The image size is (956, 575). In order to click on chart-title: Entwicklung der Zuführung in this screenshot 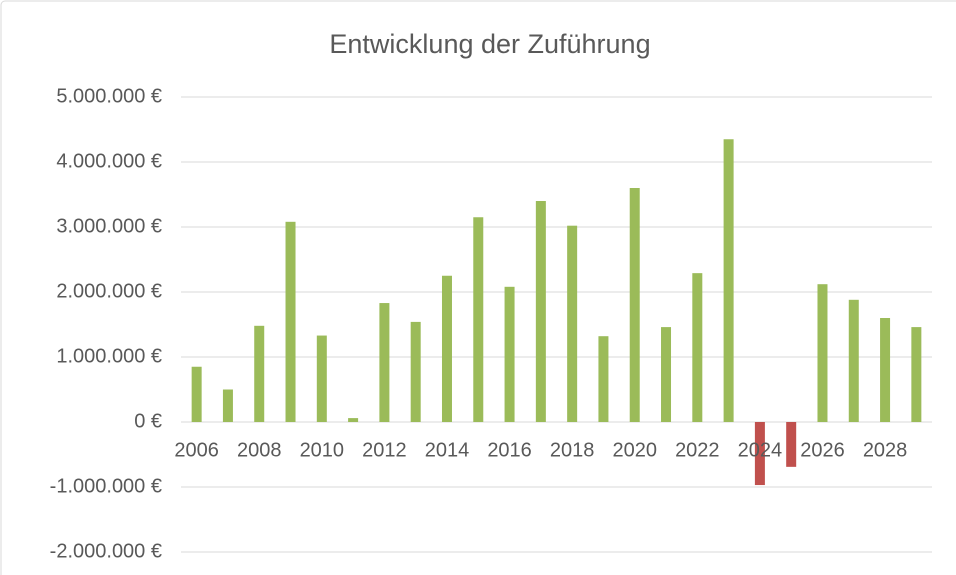, I will do `click(489, 44)`.